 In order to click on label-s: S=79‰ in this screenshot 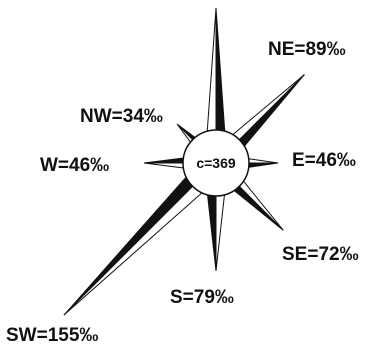, I will do `click(202, 297)`.